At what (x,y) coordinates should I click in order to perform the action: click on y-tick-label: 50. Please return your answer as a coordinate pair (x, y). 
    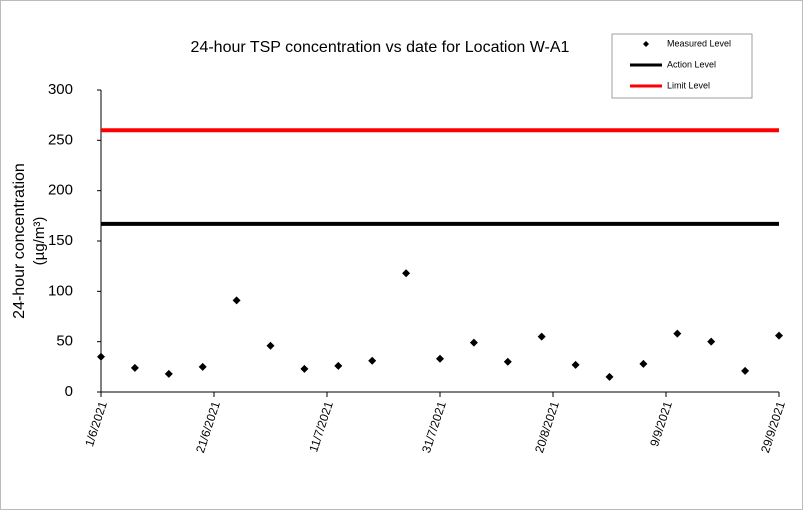
    Looking at the image, I should click on (64, 341).